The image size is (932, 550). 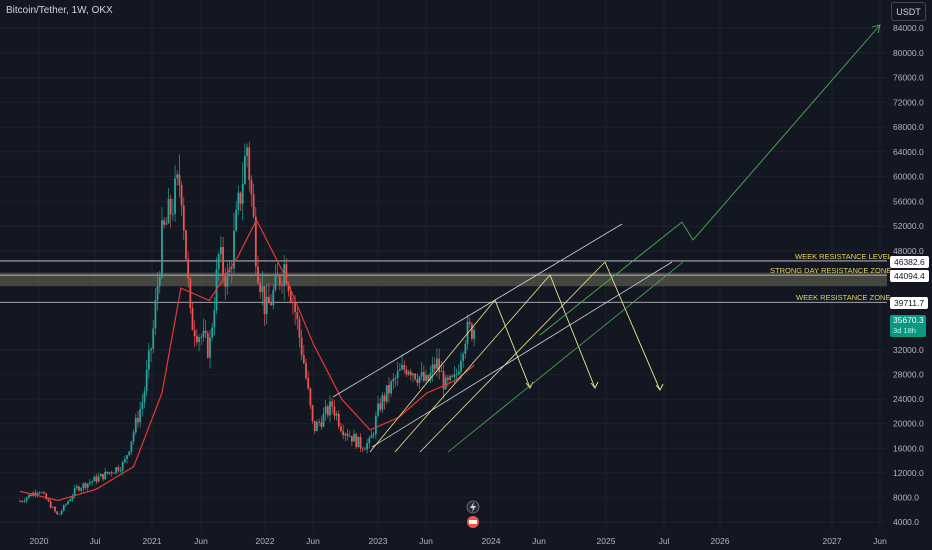 I want to click on projection-line, so click(x=472, y=363).